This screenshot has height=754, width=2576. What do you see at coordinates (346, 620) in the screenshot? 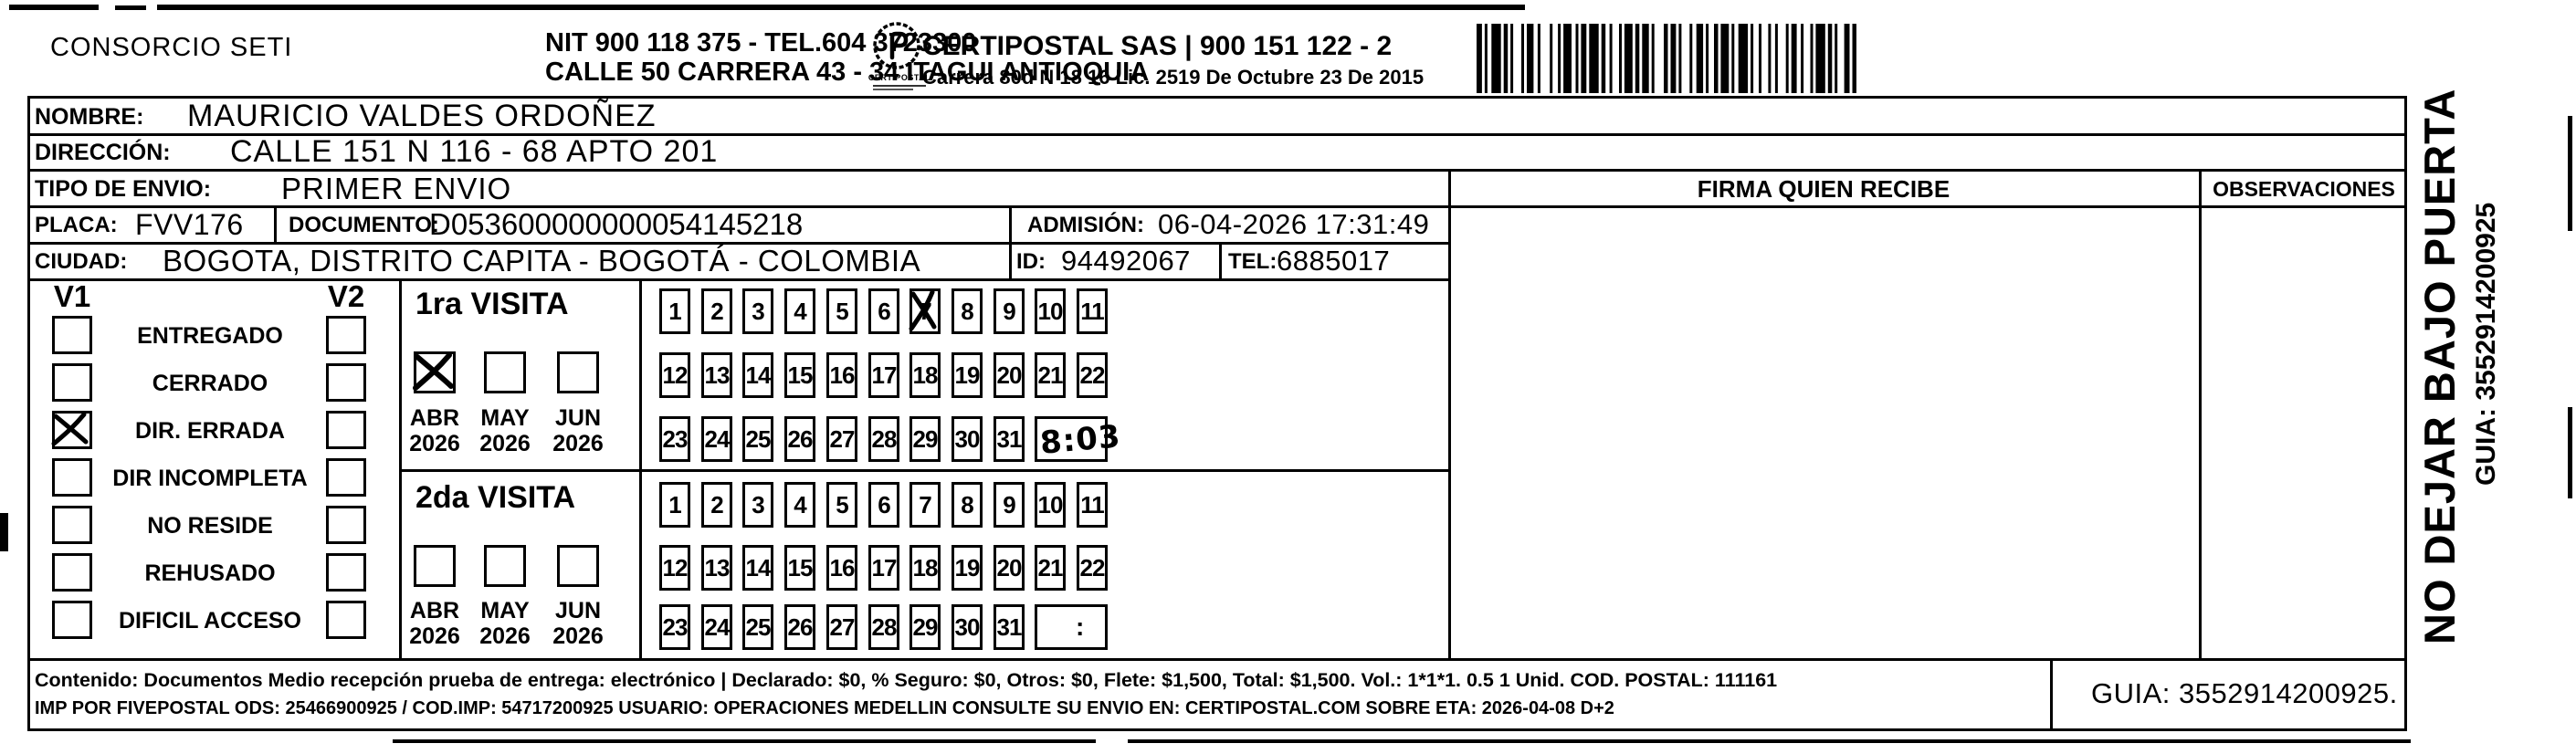
I see `v2-checkbox-dificil-acceso` at bounding box center [346, 620].